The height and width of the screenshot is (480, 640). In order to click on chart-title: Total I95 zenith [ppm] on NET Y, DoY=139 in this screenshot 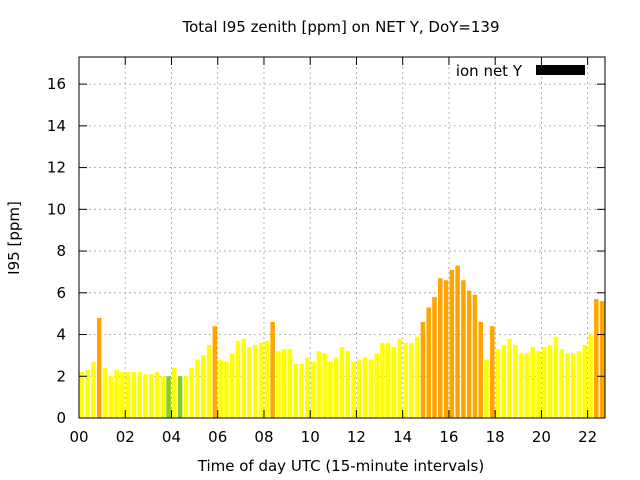, I will do `click(340, 27)`.